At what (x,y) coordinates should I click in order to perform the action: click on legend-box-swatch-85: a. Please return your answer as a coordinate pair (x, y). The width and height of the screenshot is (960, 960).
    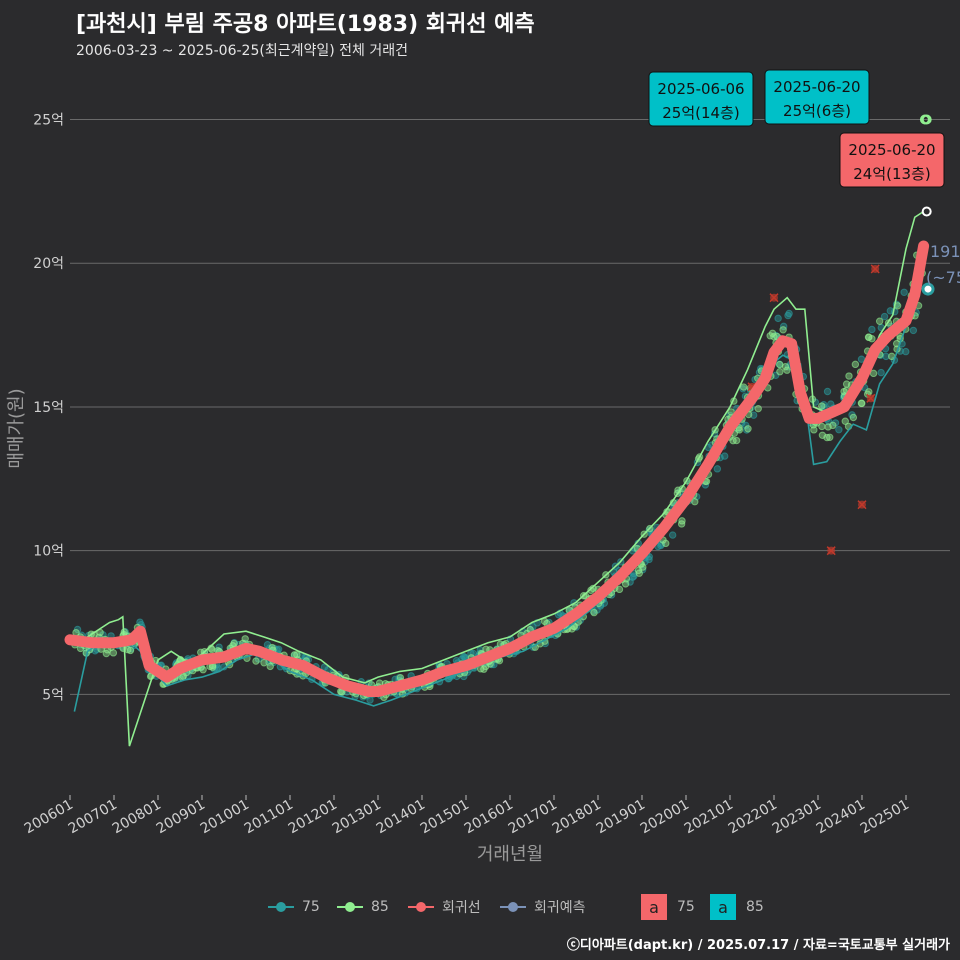
    Looking at the image, I should click on (723, 907).